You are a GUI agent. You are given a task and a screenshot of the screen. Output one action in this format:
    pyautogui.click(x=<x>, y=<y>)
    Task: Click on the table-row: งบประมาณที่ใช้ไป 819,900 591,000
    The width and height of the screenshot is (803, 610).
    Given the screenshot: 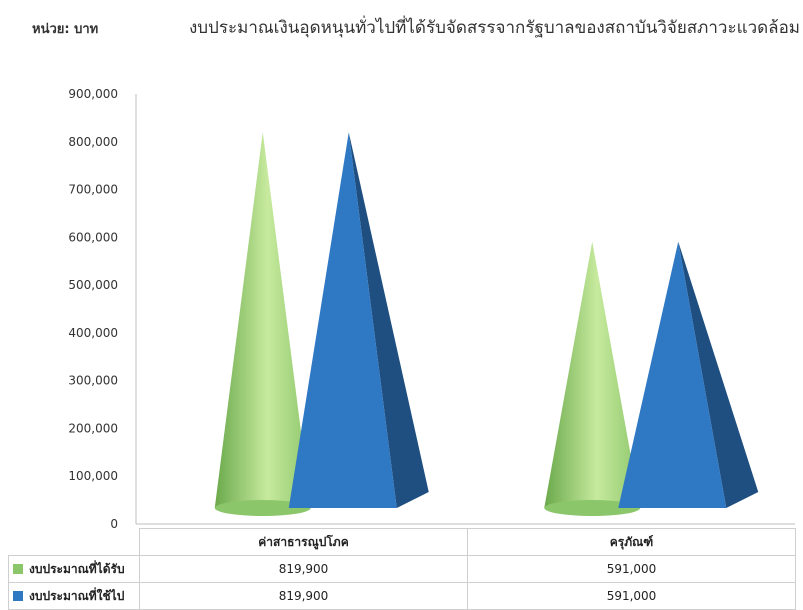 What is the action you would take?
    pyautogui.click(x=402, y=596)
    